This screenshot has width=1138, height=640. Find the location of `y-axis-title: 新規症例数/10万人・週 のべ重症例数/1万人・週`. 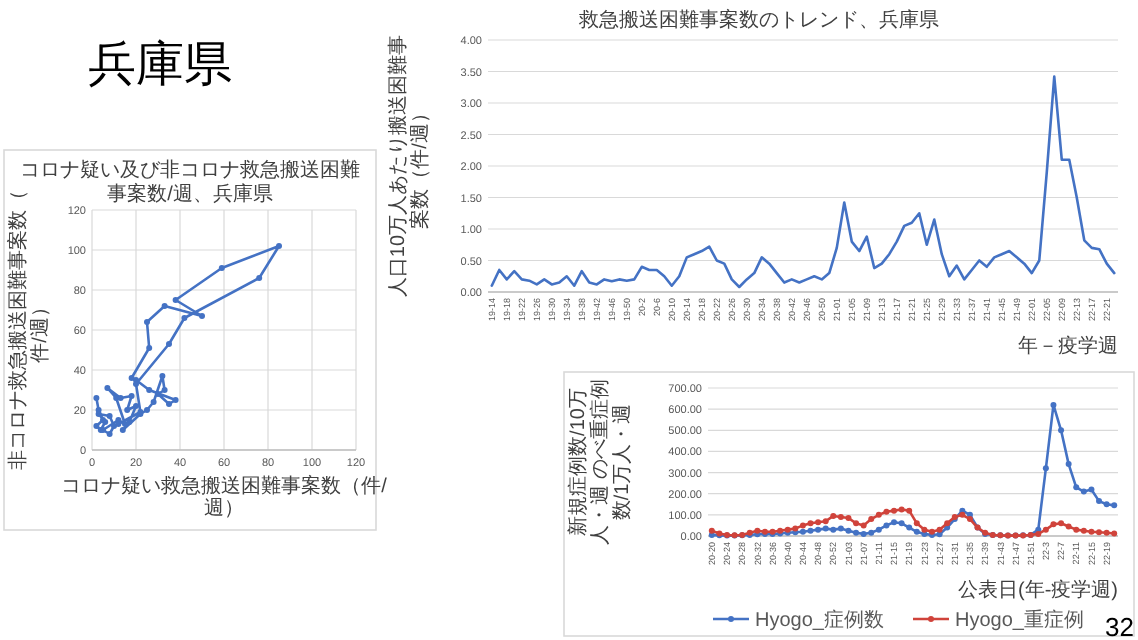

y-axis-title: 新規症例数/10万人・週 のべ重症例数/1万人・週 is located at coordinates (600, 462).